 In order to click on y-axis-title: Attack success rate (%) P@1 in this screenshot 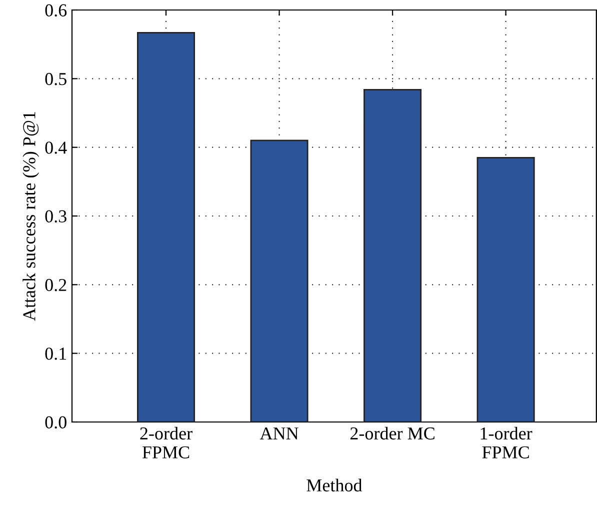, I will do `click(31, 216)`.